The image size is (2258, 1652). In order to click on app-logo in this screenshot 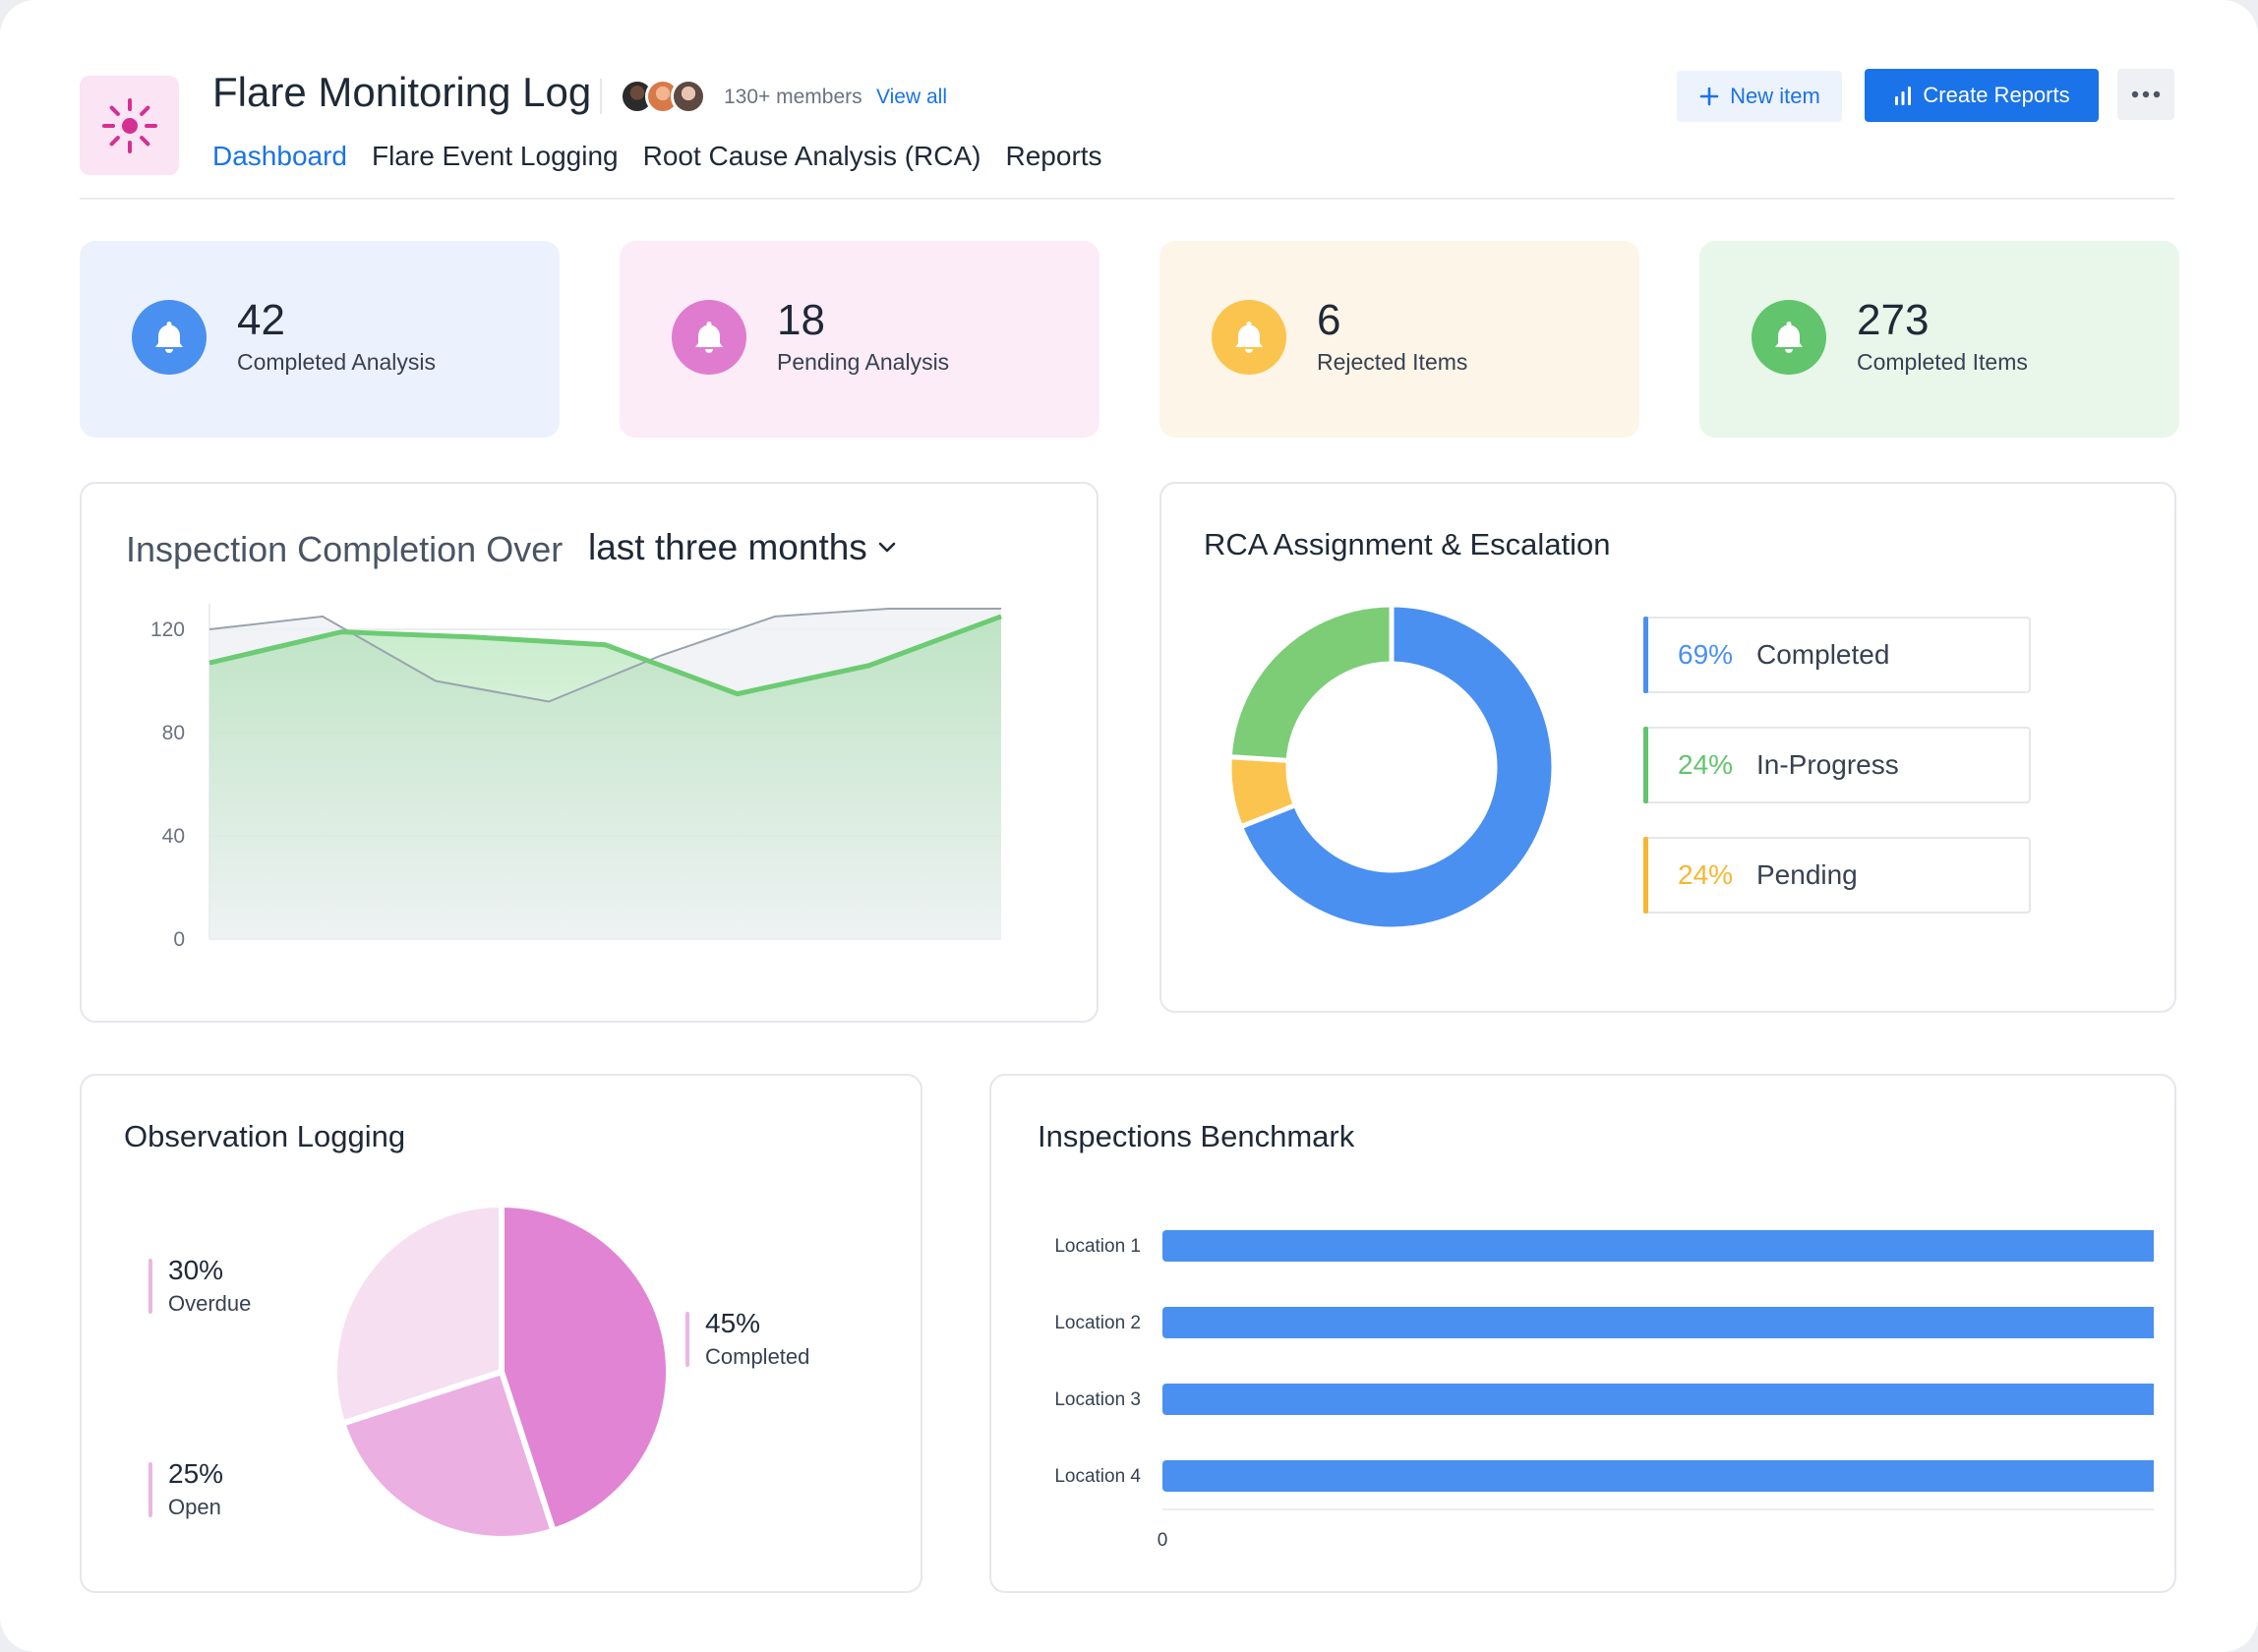, I will do `click(129, 125)`.